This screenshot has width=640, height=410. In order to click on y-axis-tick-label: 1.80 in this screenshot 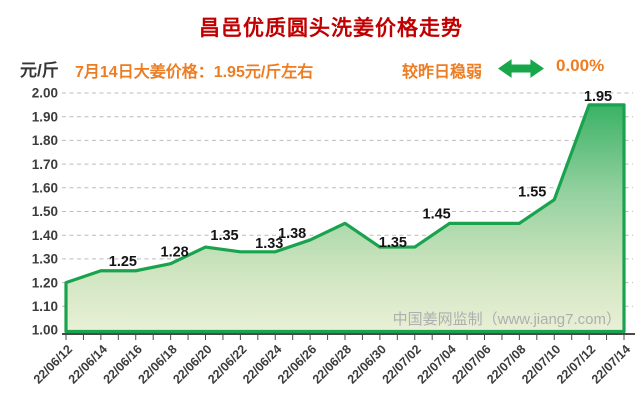, I will do `click(45, 140)`.